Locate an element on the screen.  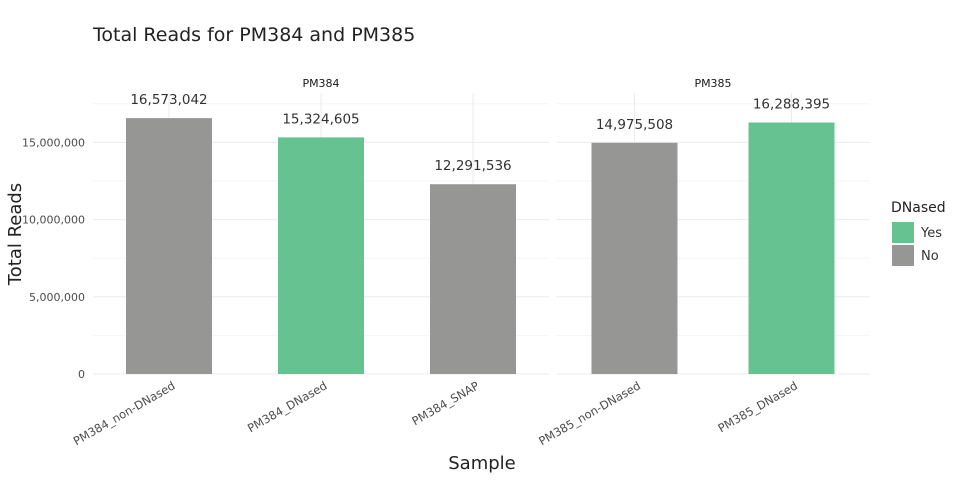
bar-pm385_dnased is located at coordinates (791, 248).